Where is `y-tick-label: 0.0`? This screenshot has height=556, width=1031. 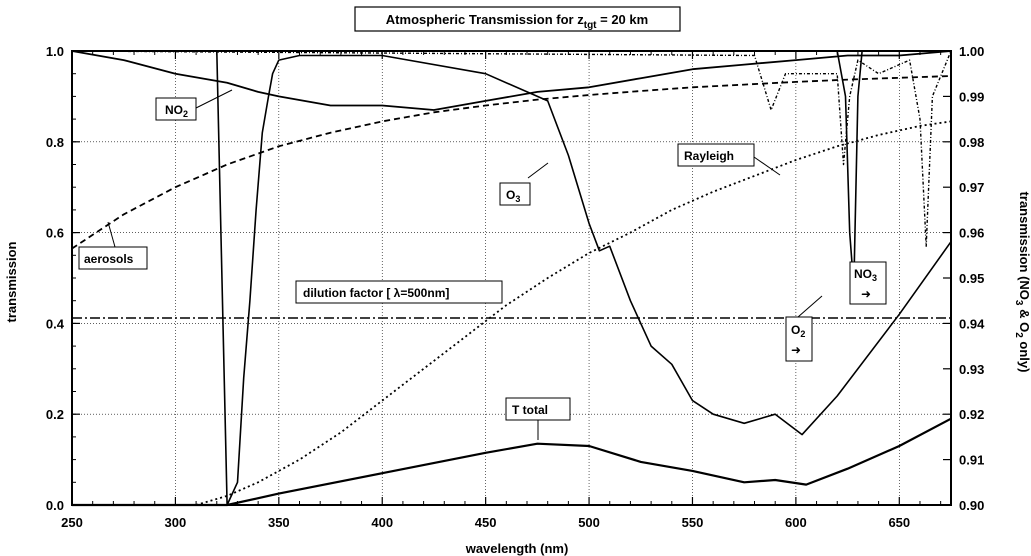
y-tick-label: 0.0 is located at coordinates (55, 505).